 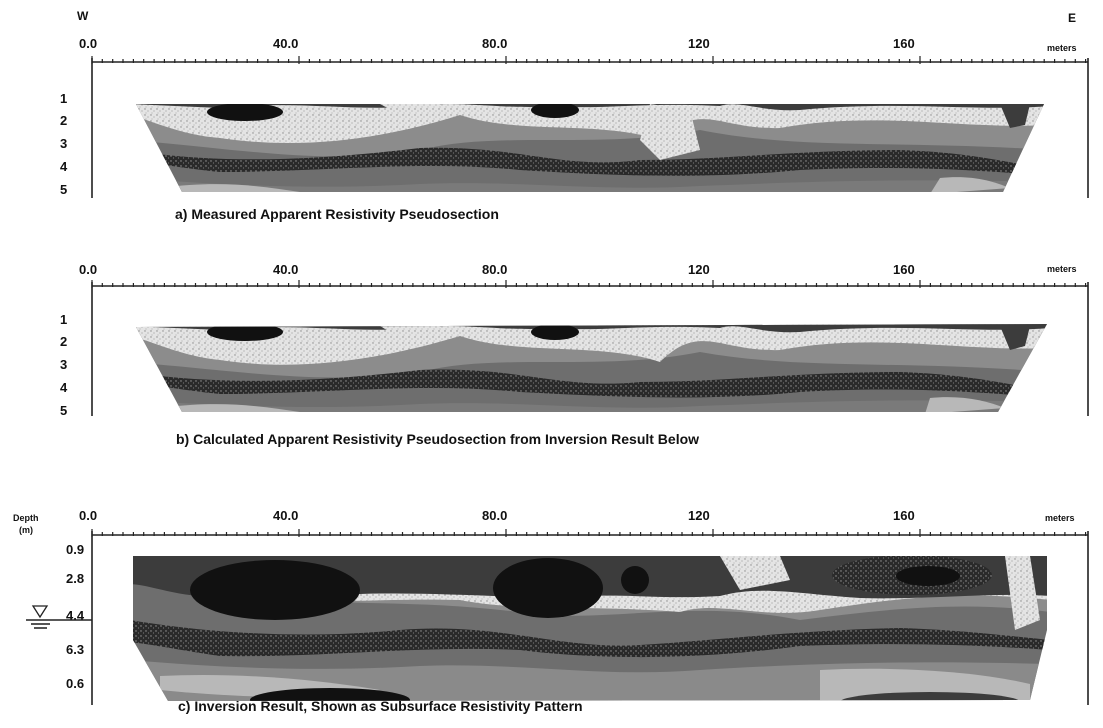 I want to click on row-label-c-3: 6.3, so click(x=75, y=649).